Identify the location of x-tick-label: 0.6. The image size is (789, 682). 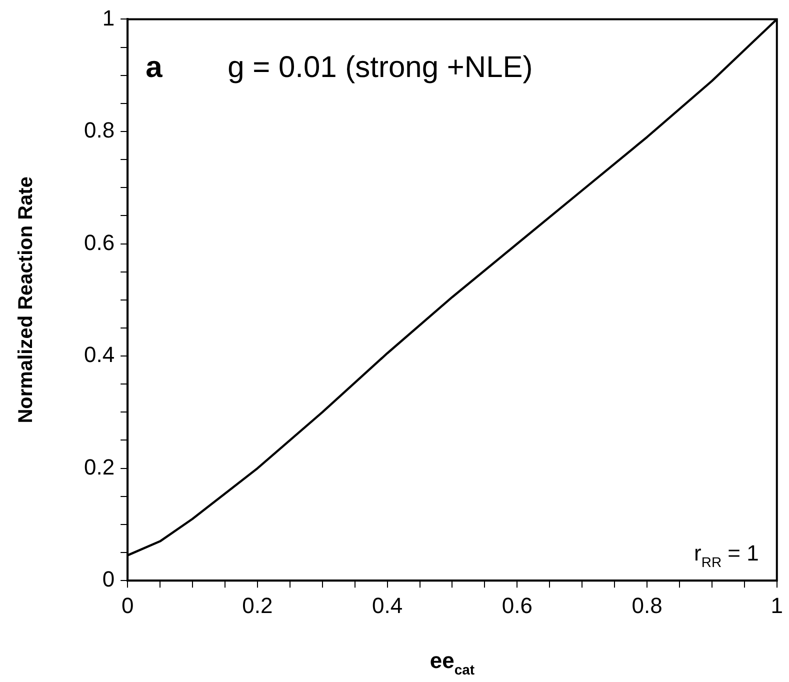
(517, 605).